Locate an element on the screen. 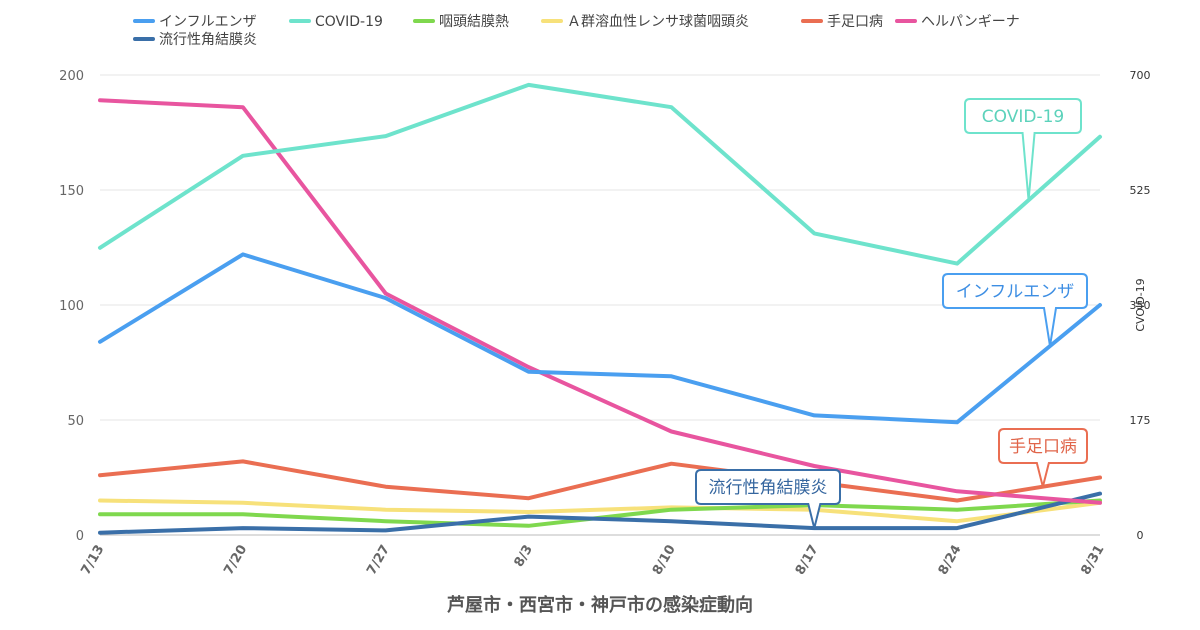 The image size is (1200, 630). x-tick-label: 8/3 is located at coordinates (524, 556).